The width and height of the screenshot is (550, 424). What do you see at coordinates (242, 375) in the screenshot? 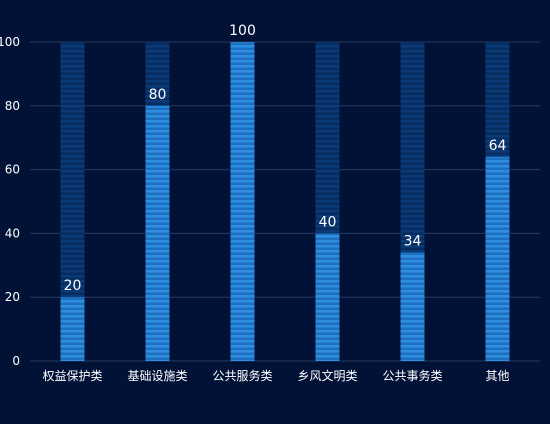
I see `x-tick-label: 公共服务类` at bounding box center [242, 375].